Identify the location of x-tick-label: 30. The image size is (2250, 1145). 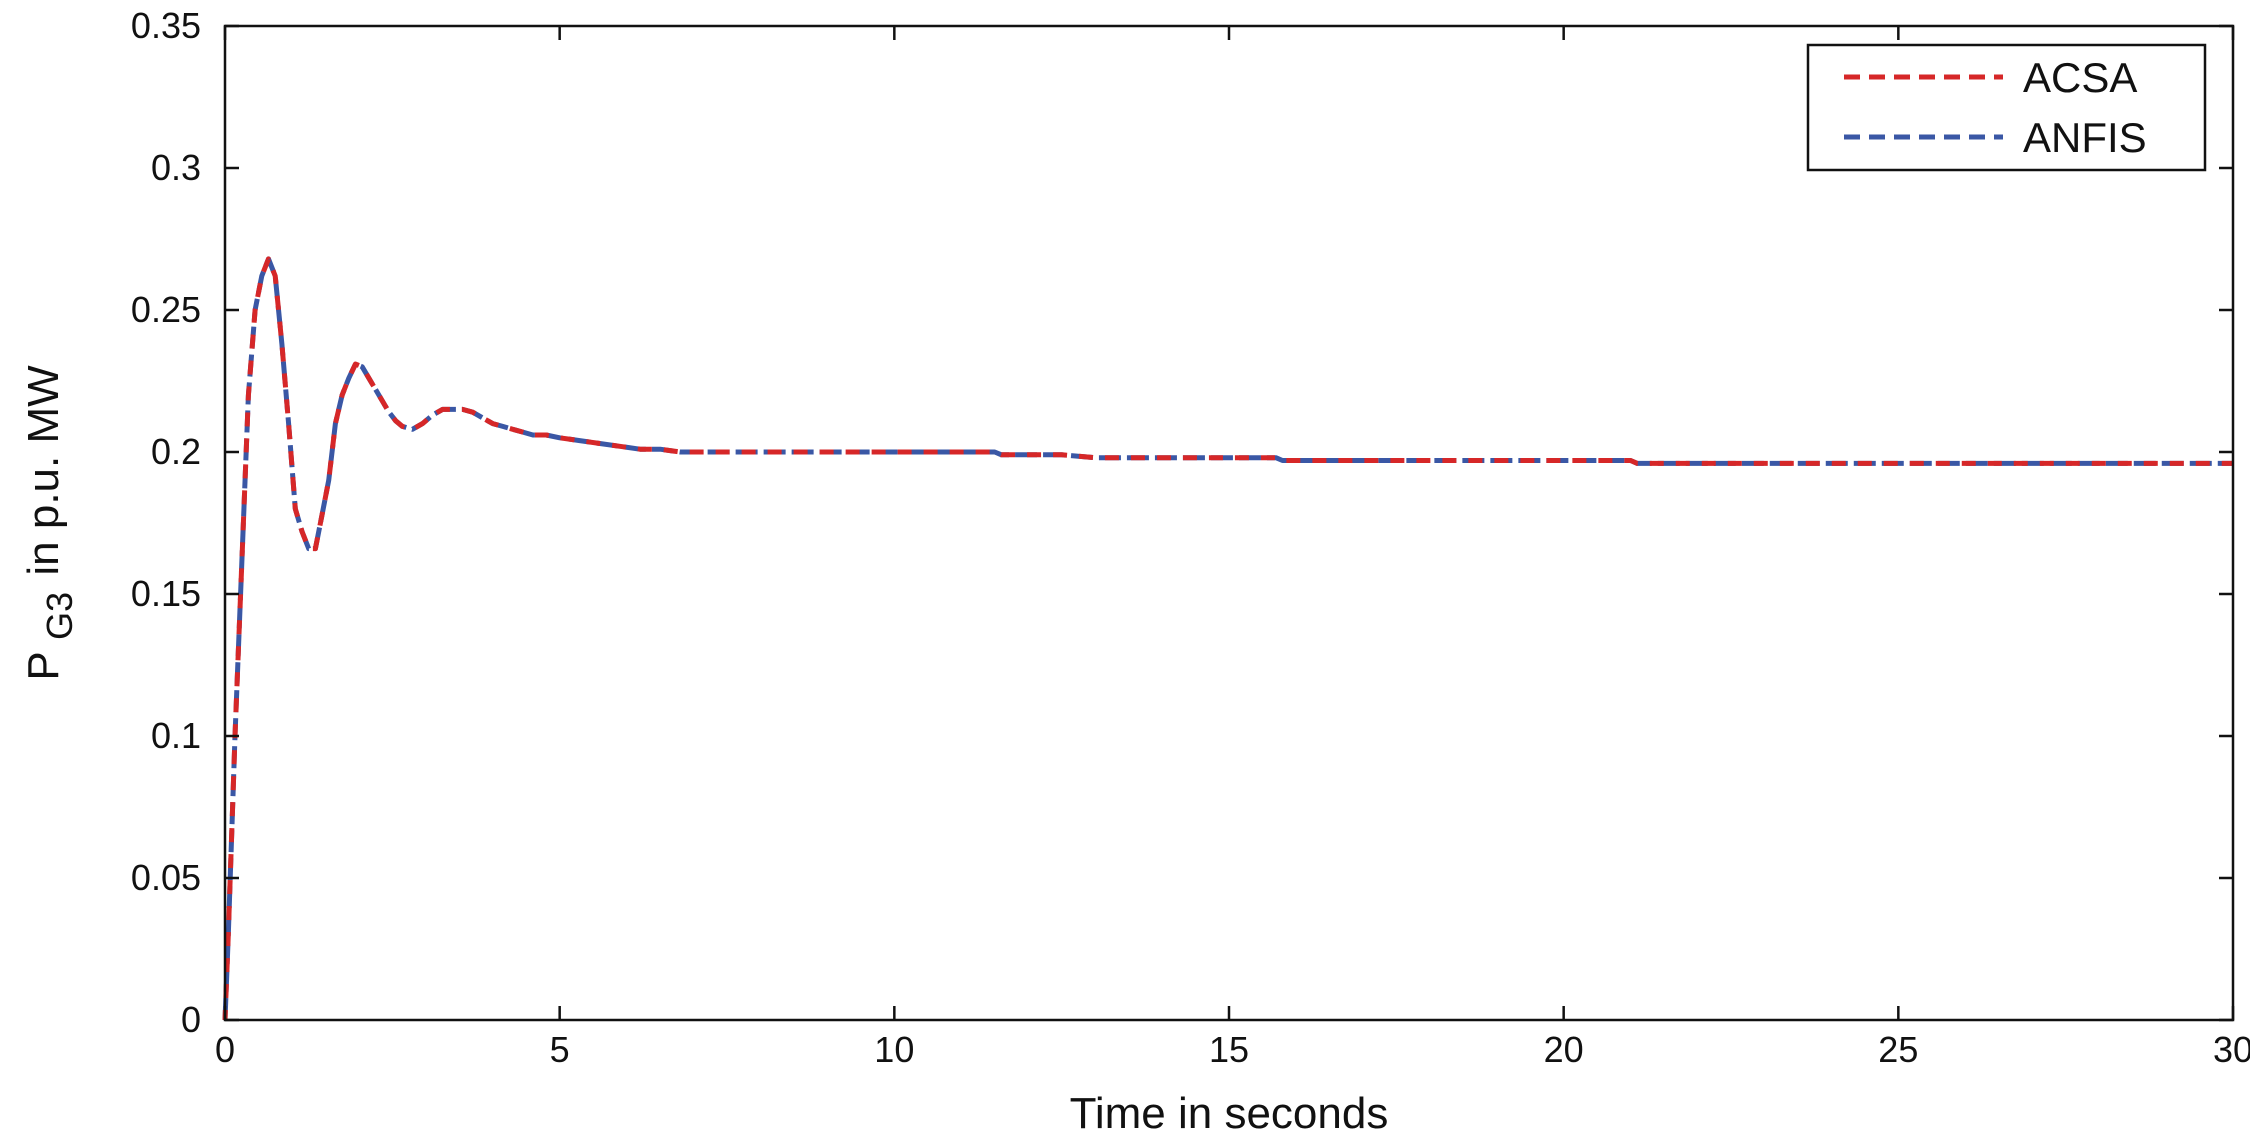
(2231, 1049).